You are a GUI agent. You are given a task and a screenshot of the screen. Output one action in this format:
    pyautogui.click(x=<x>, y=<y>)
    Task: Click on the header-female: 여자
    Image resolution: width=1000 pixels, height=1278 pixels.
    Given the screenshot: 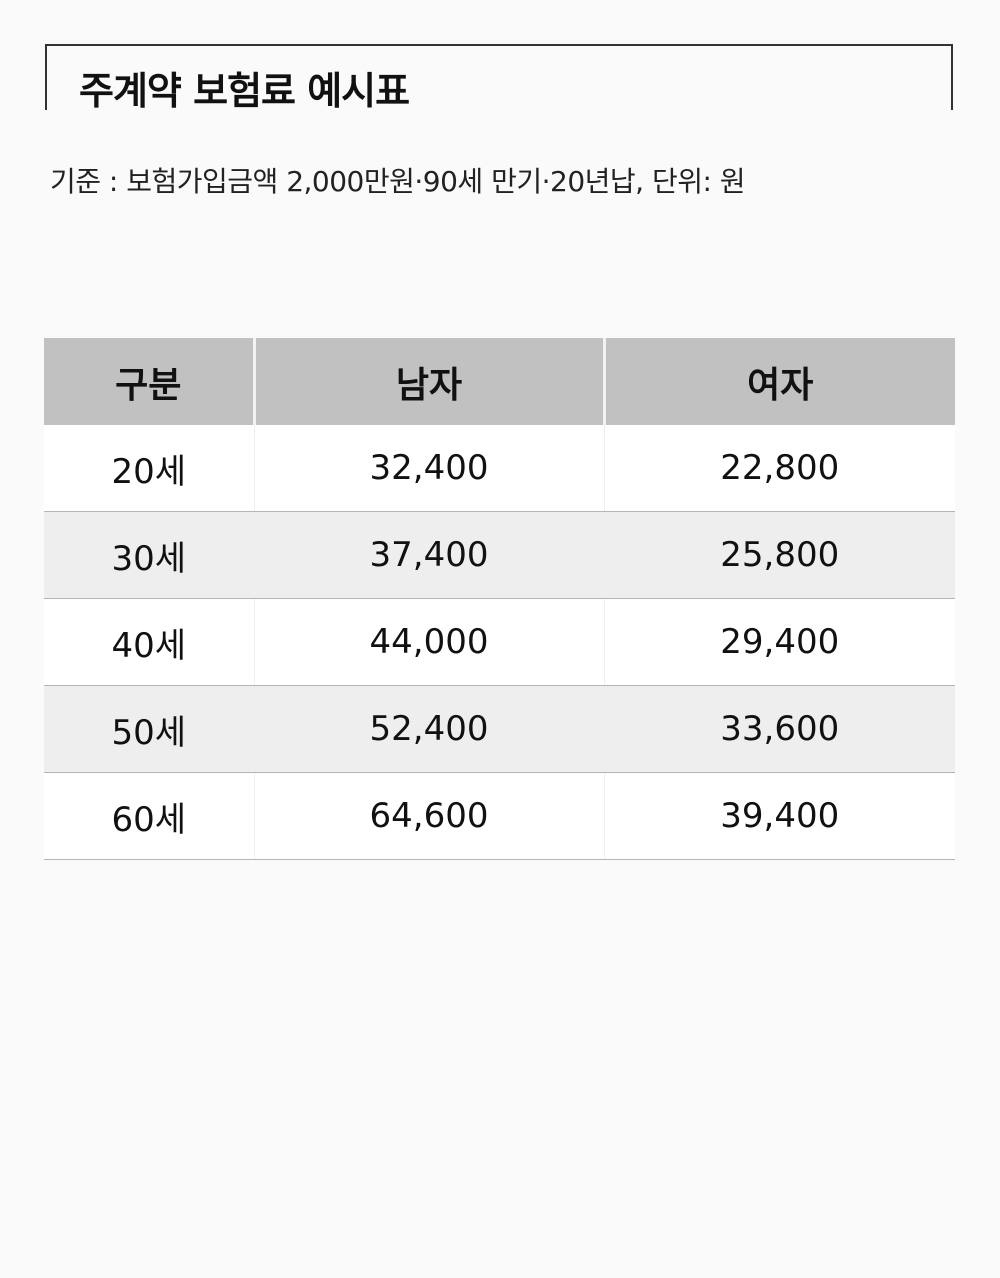 What is the action you would take?
    pyautogui.click(x=778, y=381)
    